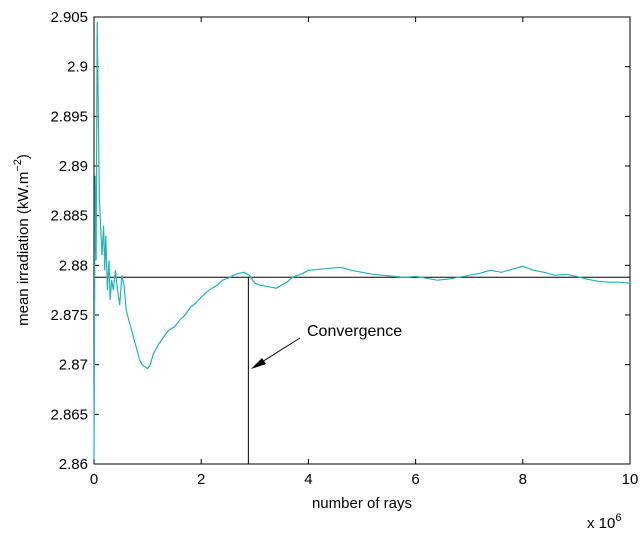 The image size is (640, 536). I want to click on x-tick-label: 2, so click(201, 479).